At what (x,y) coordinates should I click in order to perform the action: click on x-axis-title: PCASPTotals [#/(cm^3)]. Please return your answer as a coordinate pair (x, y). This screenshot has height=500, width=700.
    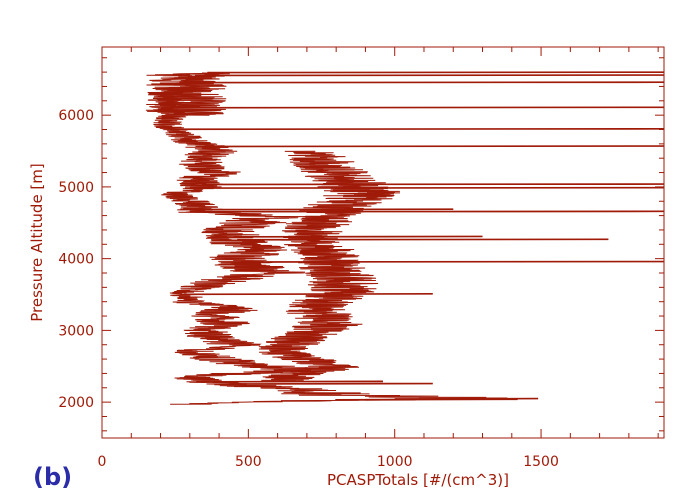
    Looking at the image, I should click on (418, 480).